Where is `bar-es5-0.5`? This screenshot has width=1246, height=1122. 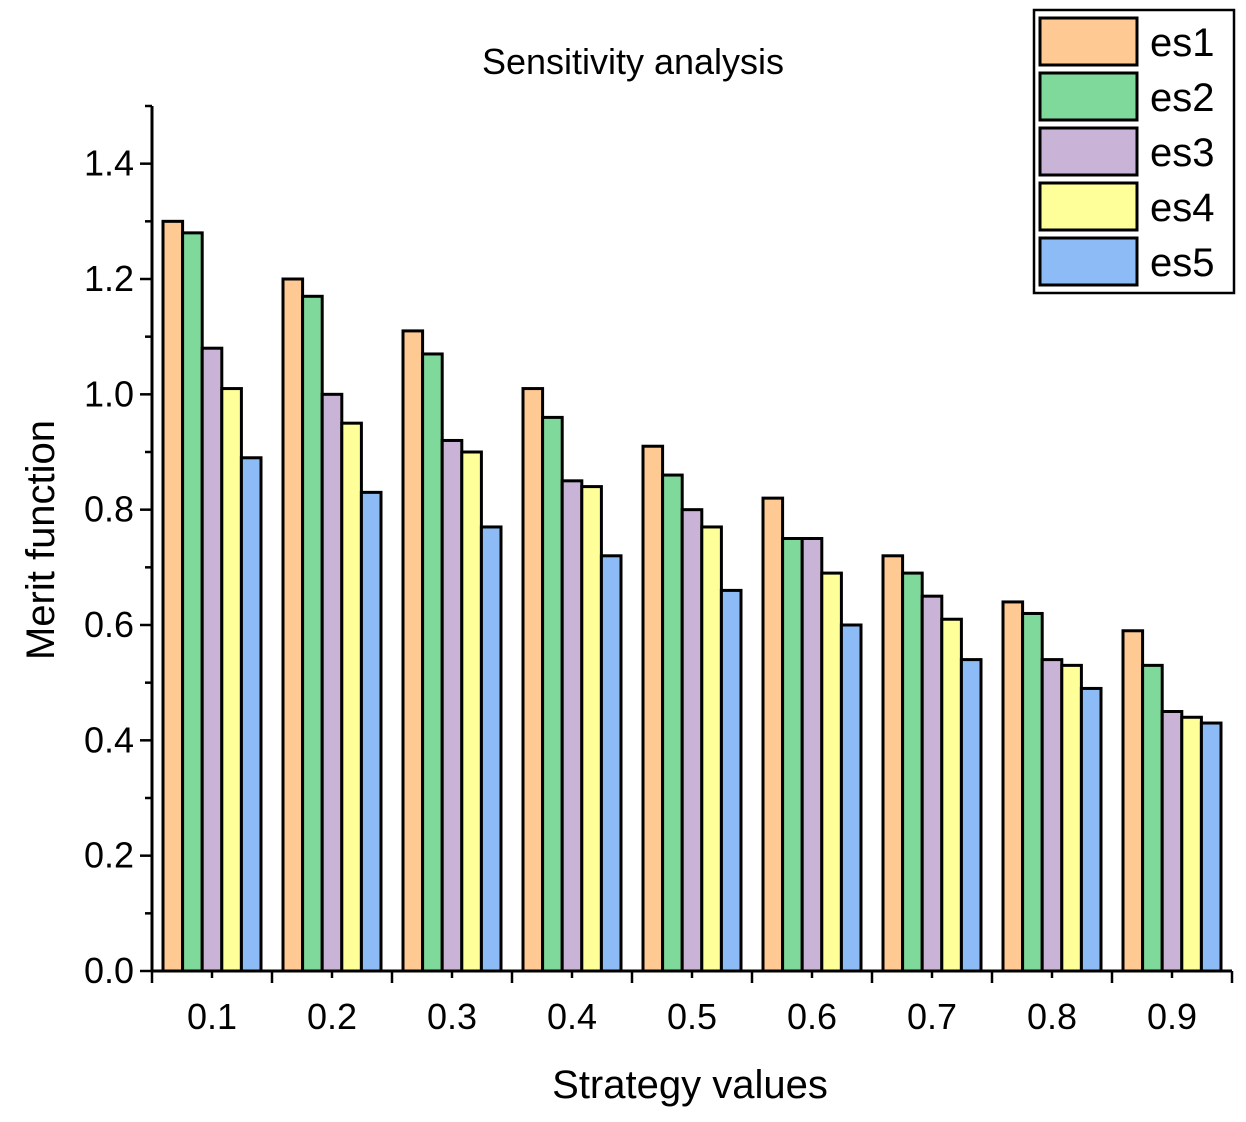 bar-es5-0.5 is located at coordinates (731, 780).